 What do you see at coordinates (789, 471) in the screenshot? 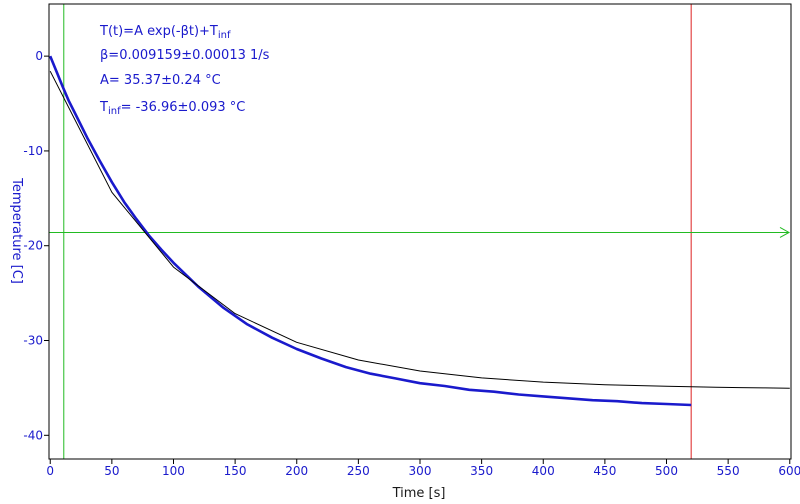
I see `x-tick-label: 600` at bounding box center [789, 471].